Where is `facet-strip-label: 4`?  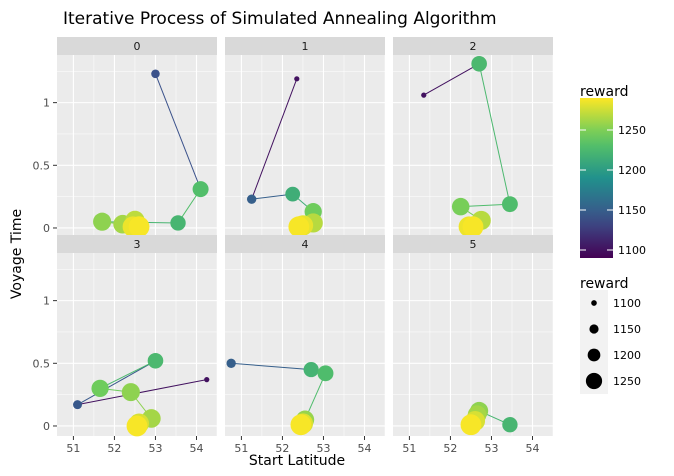
facet-strip-label: 4 is located at coordinates (305, 244).